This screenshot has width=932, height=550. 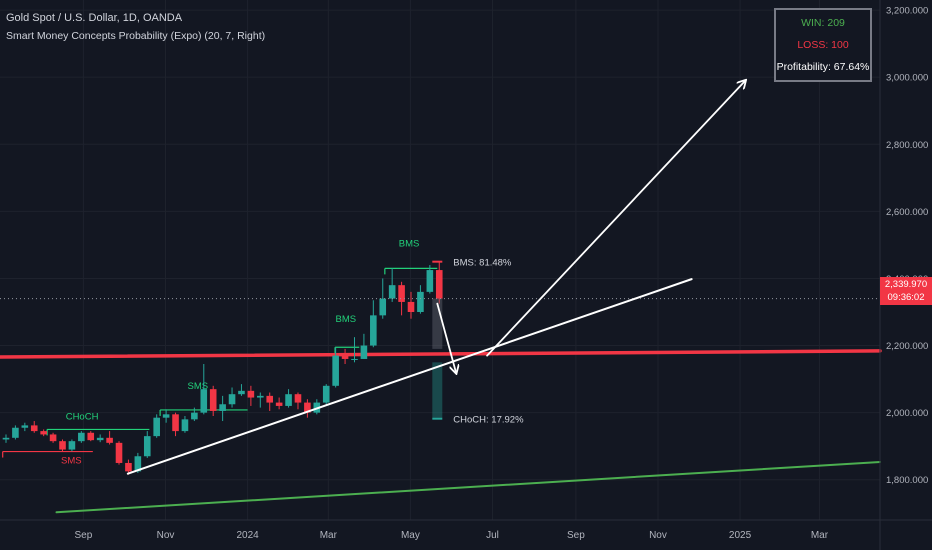 What do you see at coordinates (823, 67) in the screenshot?
I see `profitability: Profitability: 67.64%` at bounding box center [823, 67].